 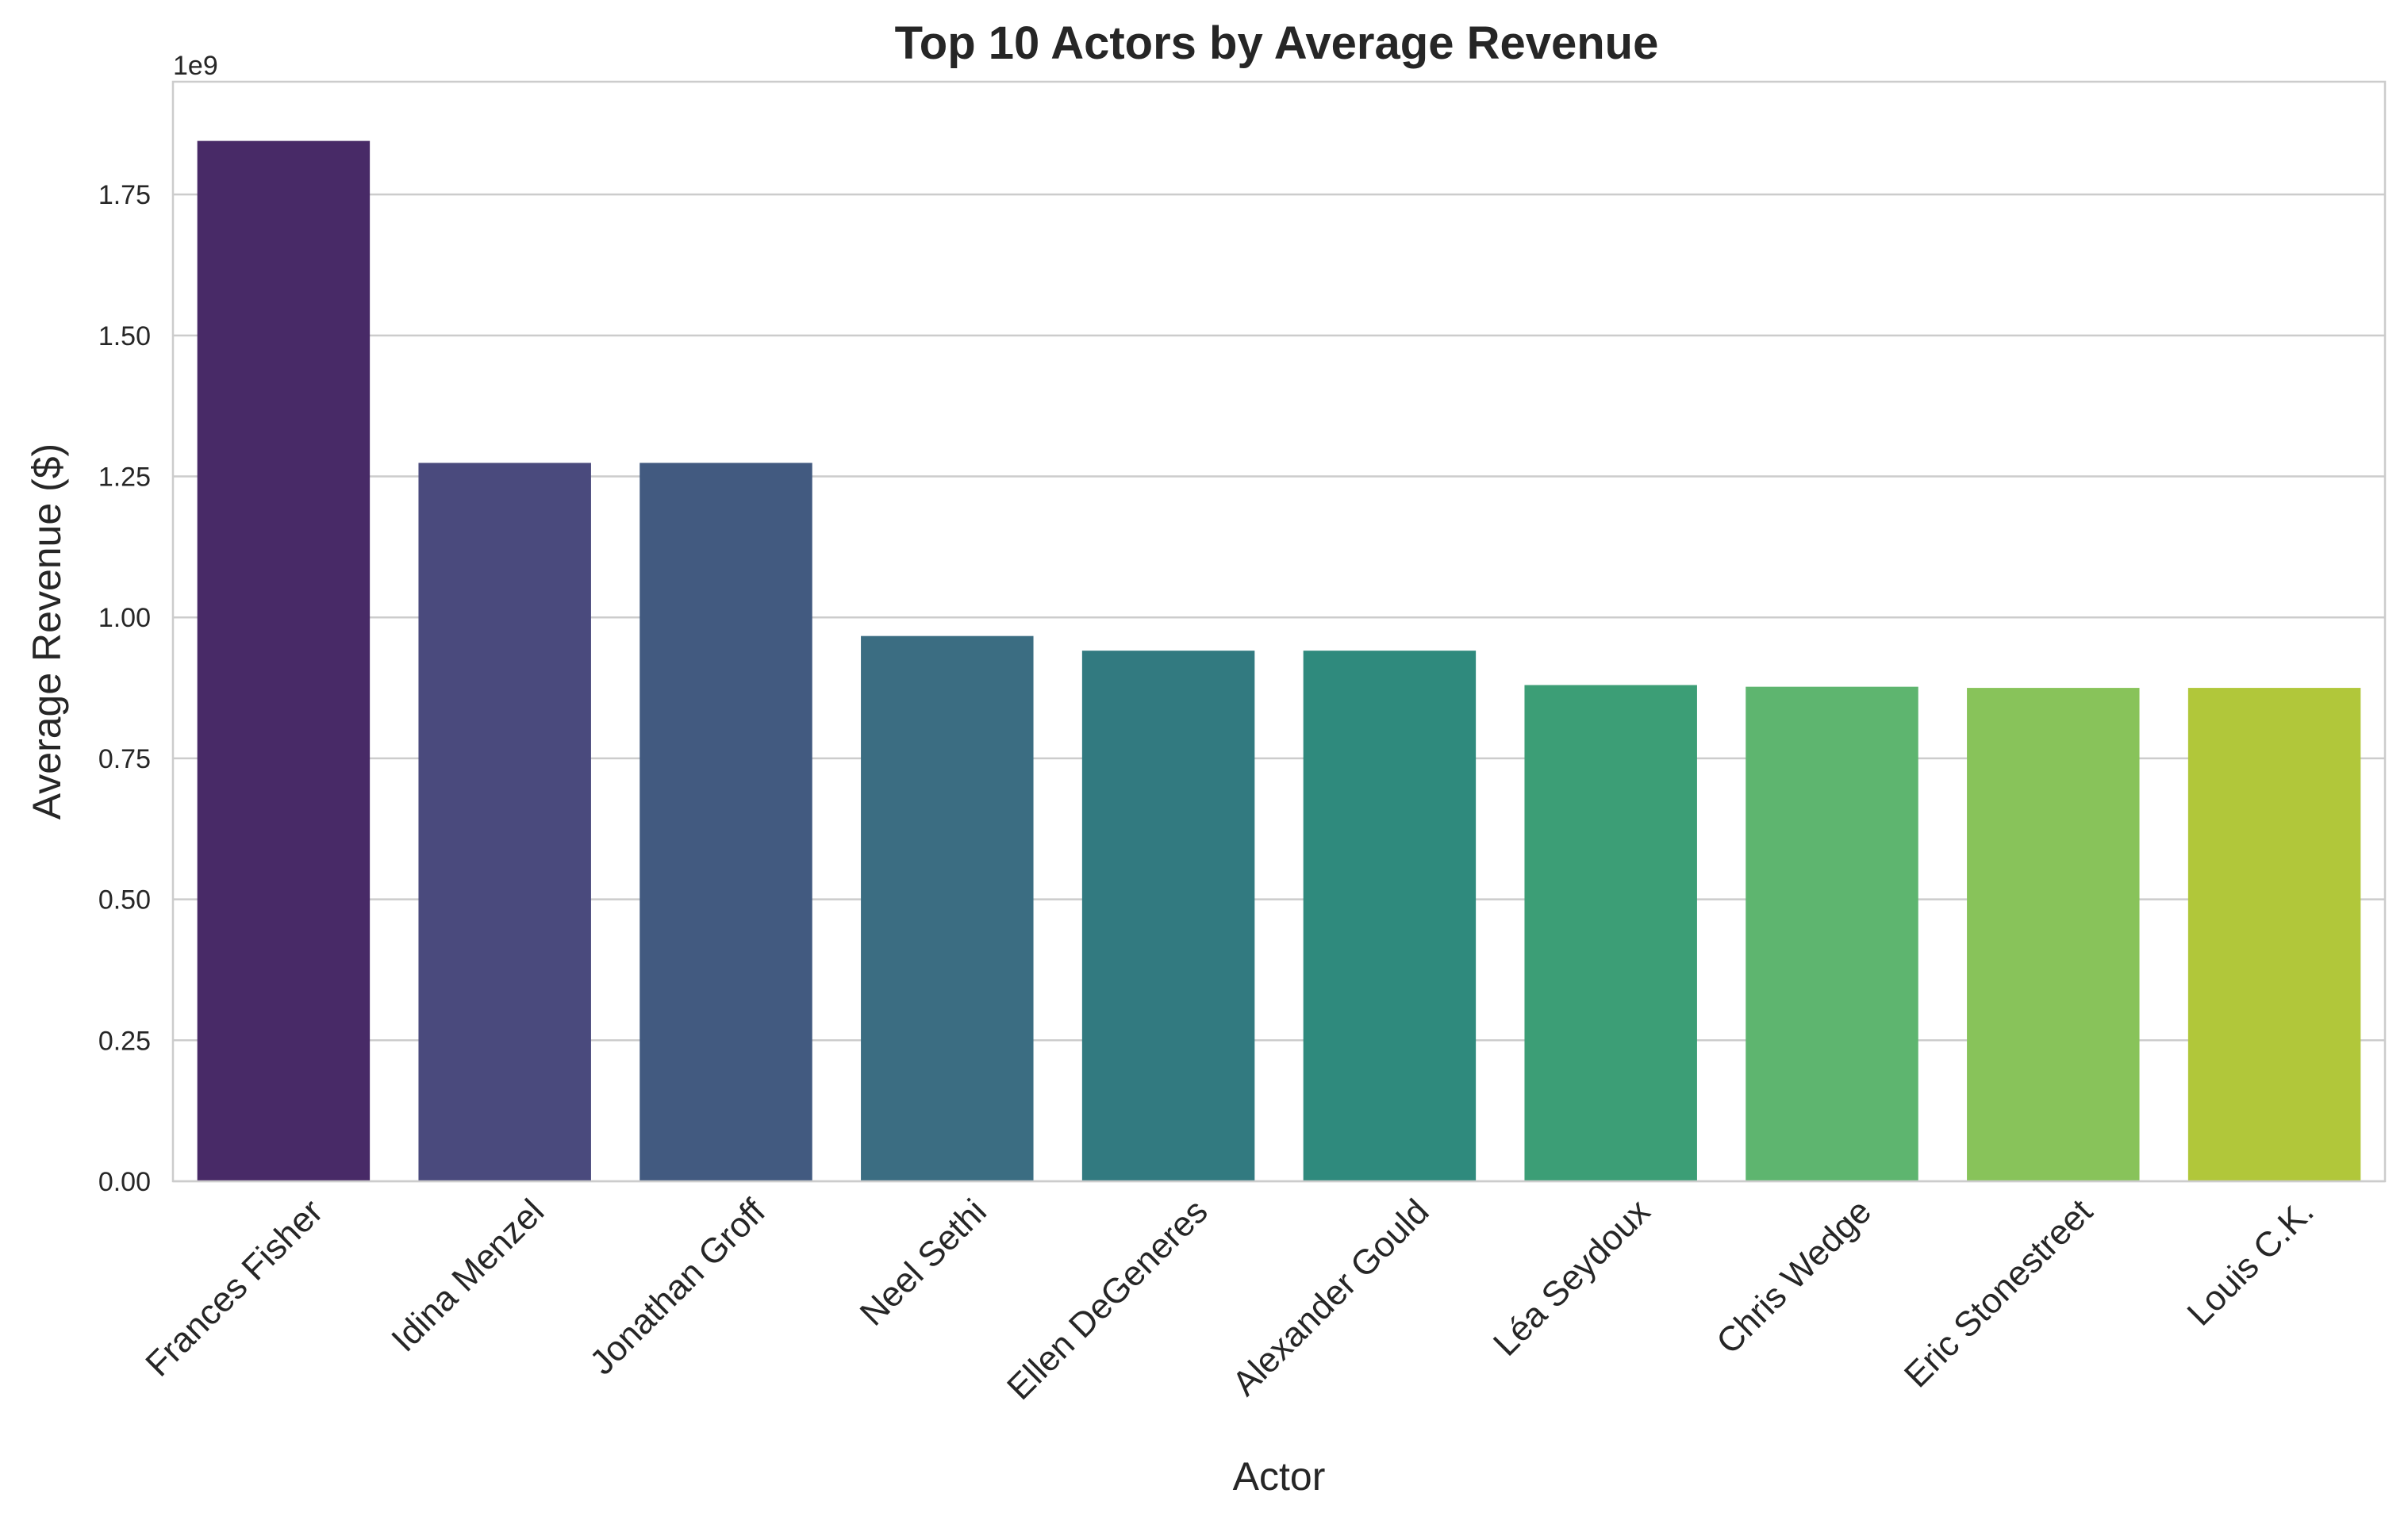 What do you see at coordinates (468, 1276) in the screenshot?
I see `x-tick-label: Idina Menzel` at bounding box center [468, 1276].